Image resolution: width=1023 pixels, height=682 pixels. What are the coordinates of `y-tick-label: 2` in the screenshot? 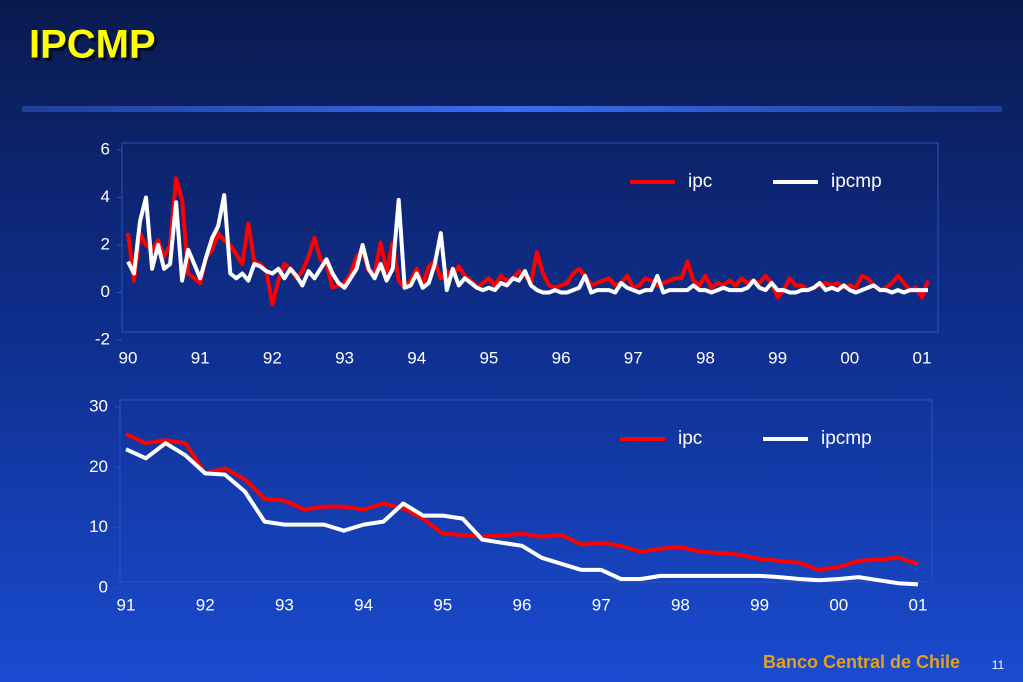 It's located at (105, 243).